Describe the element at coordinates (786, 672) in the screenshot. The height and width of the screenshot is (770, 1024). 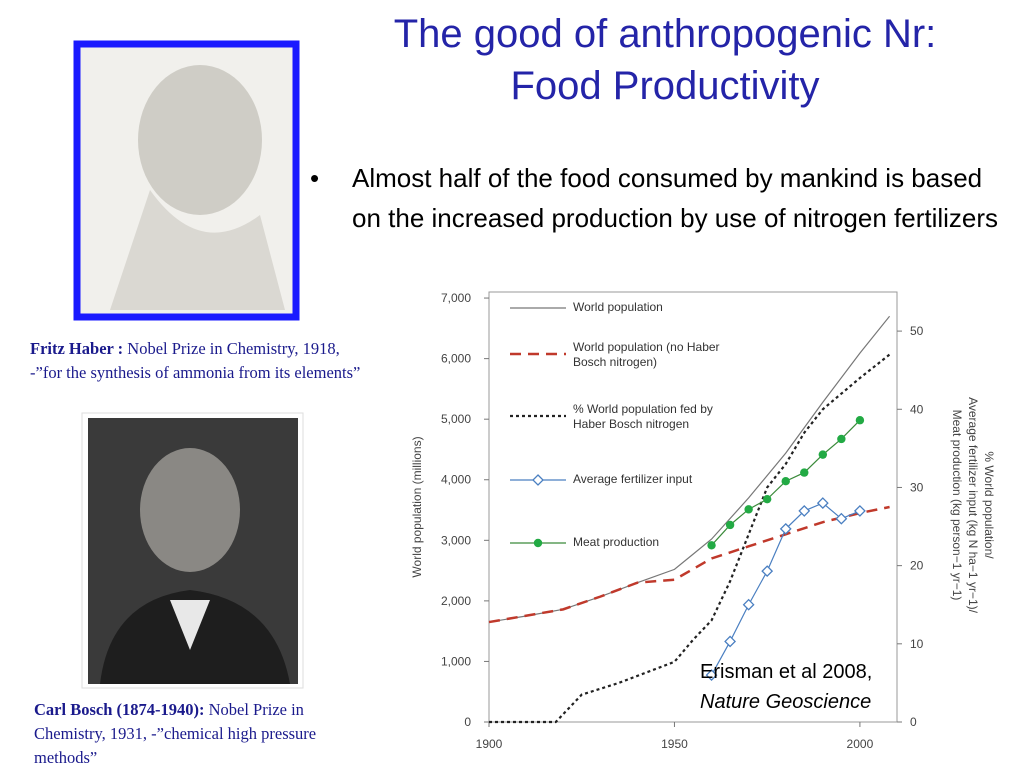
I see `citation-text: Erisman et al 2008,` at that location.